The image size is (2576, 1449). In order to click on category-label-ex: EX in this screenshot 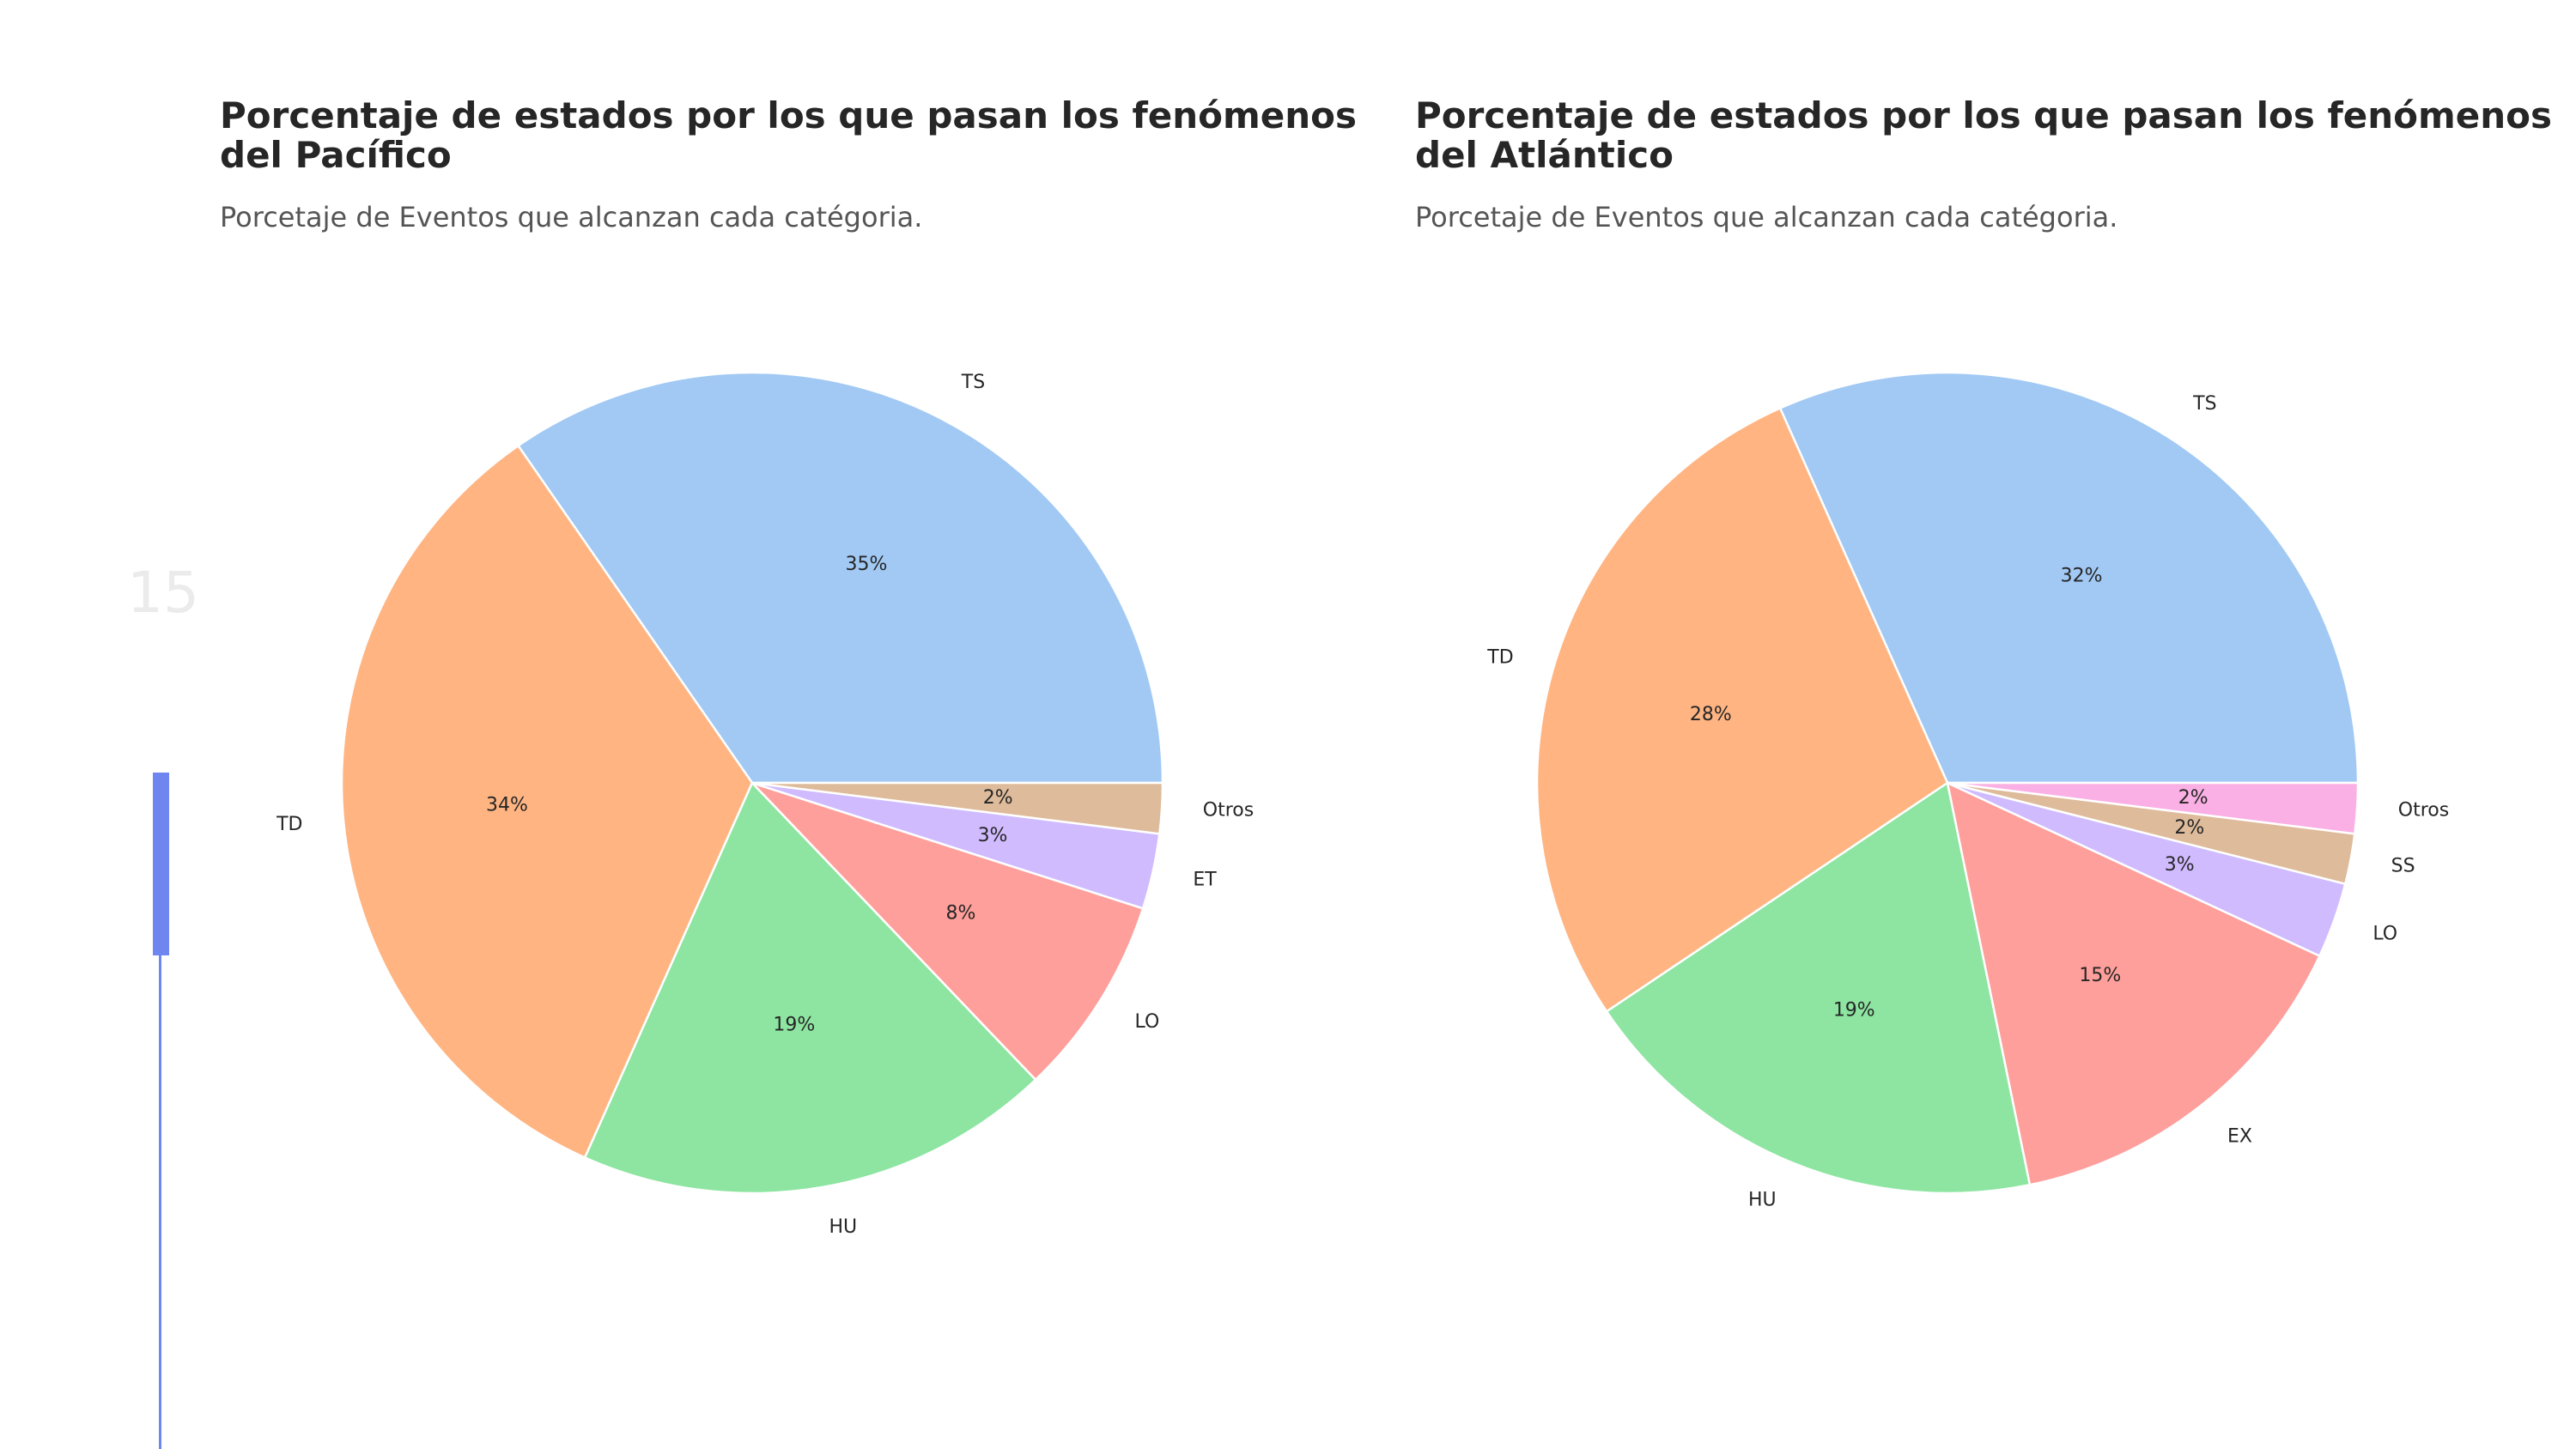, I will do `click(2239, 1137)`.